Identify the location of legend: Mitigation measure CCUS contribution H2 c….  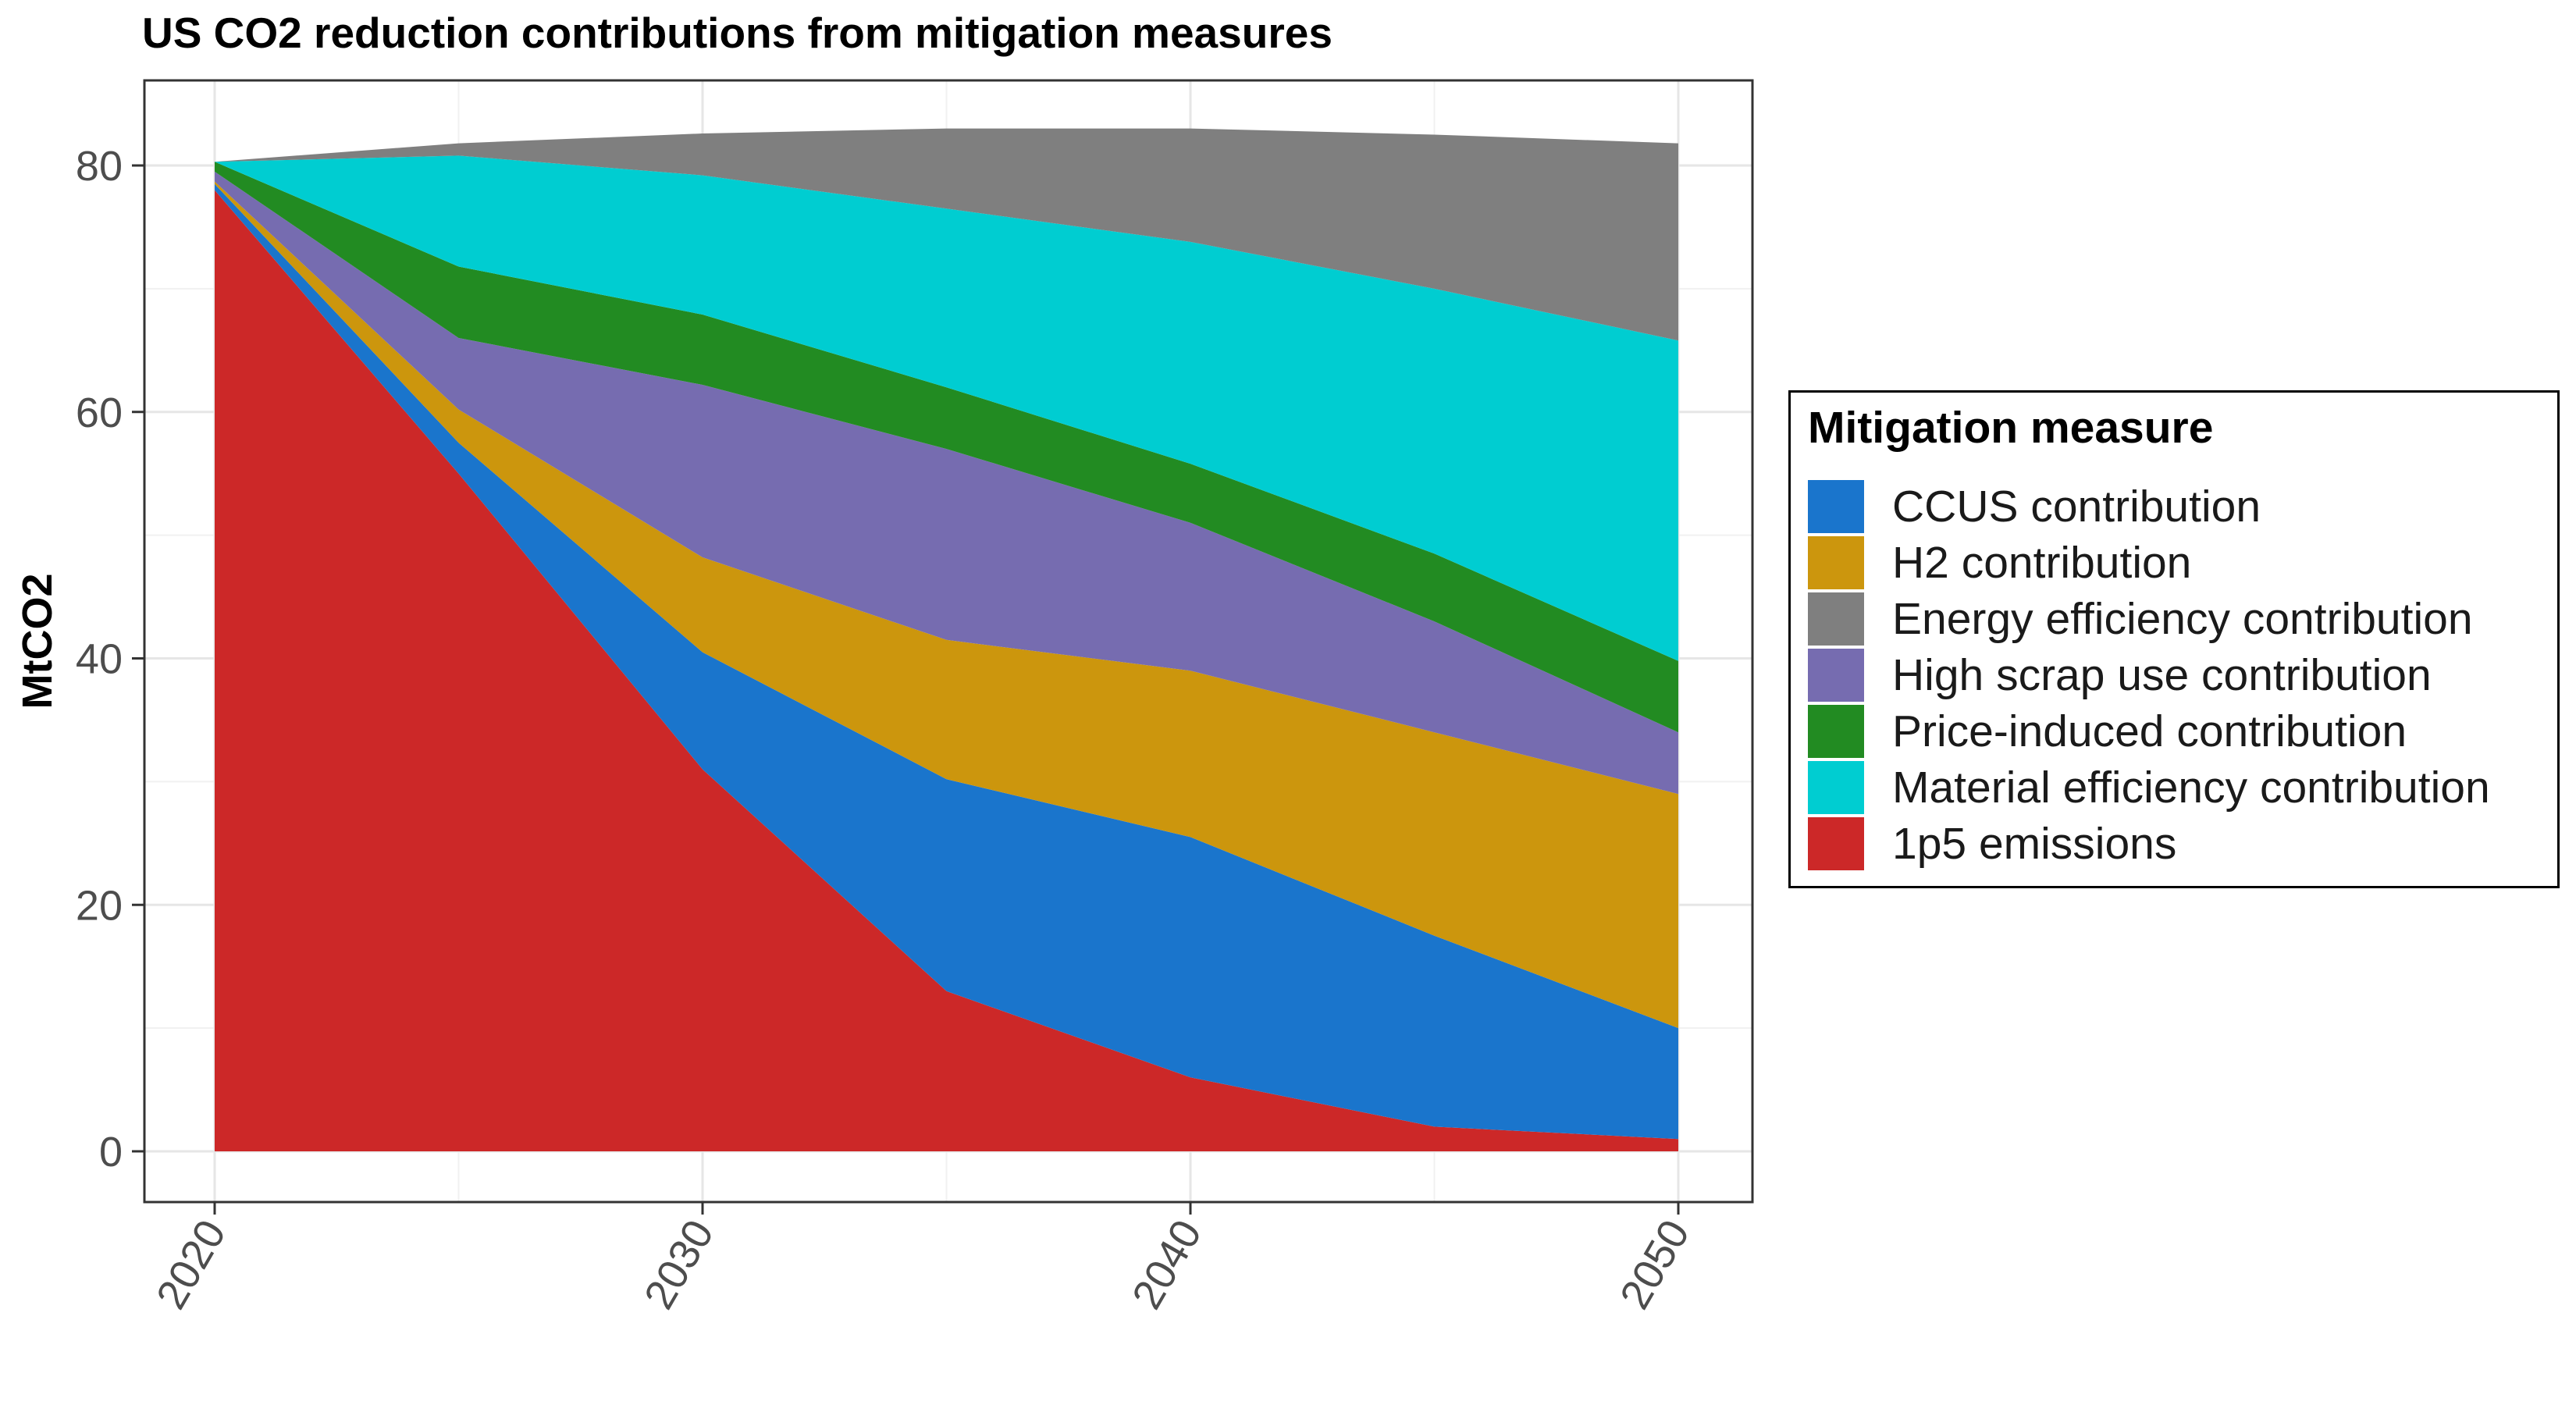
(2174, 639).